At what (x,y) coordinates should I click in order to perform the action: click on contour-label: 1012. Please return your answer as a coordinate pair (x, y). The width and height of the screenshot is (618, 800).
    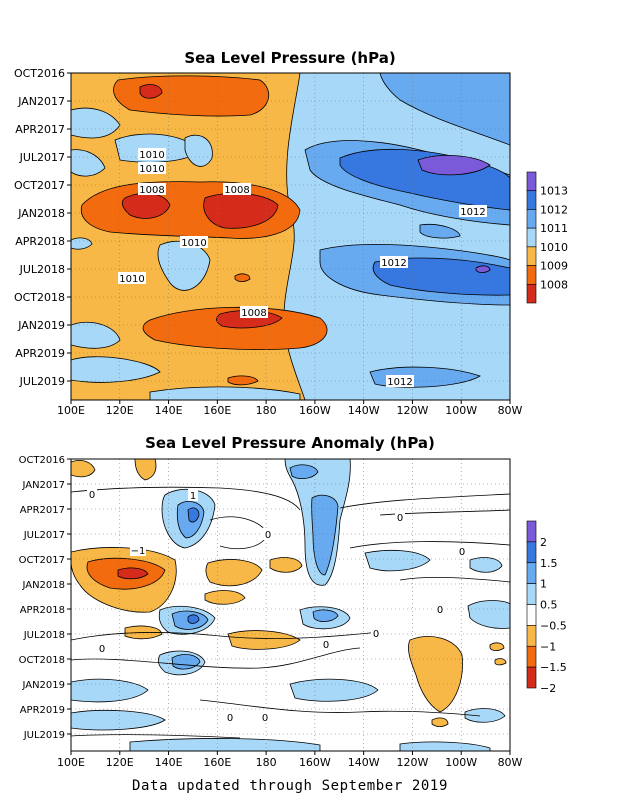
    Looking at the image, I should click on (399, 382).